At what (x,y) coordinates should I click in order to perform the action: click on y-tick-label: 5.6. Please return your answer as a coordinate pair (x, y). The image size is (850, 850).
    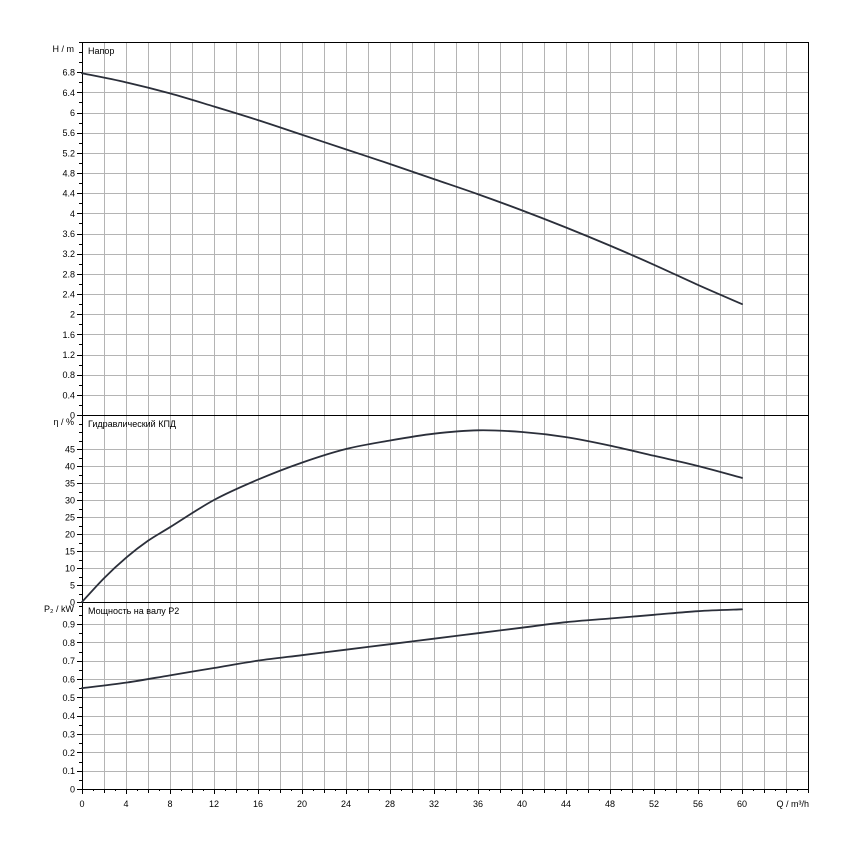
    Looking at the image, I should click on (68, 133).